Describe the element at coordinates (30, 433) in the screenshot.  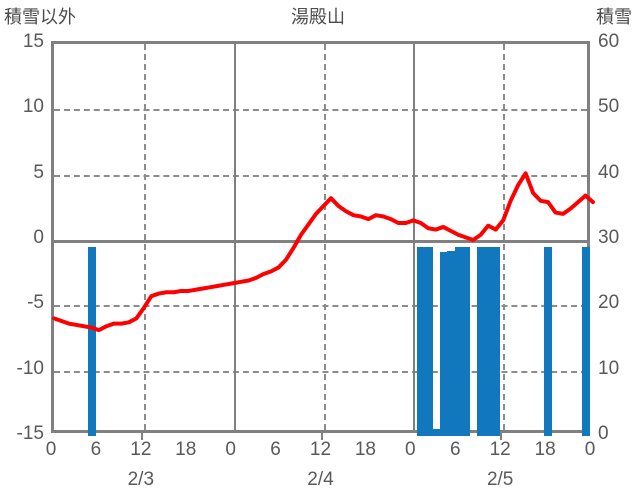
I see `left-axis-tick-label: -15` at that location.